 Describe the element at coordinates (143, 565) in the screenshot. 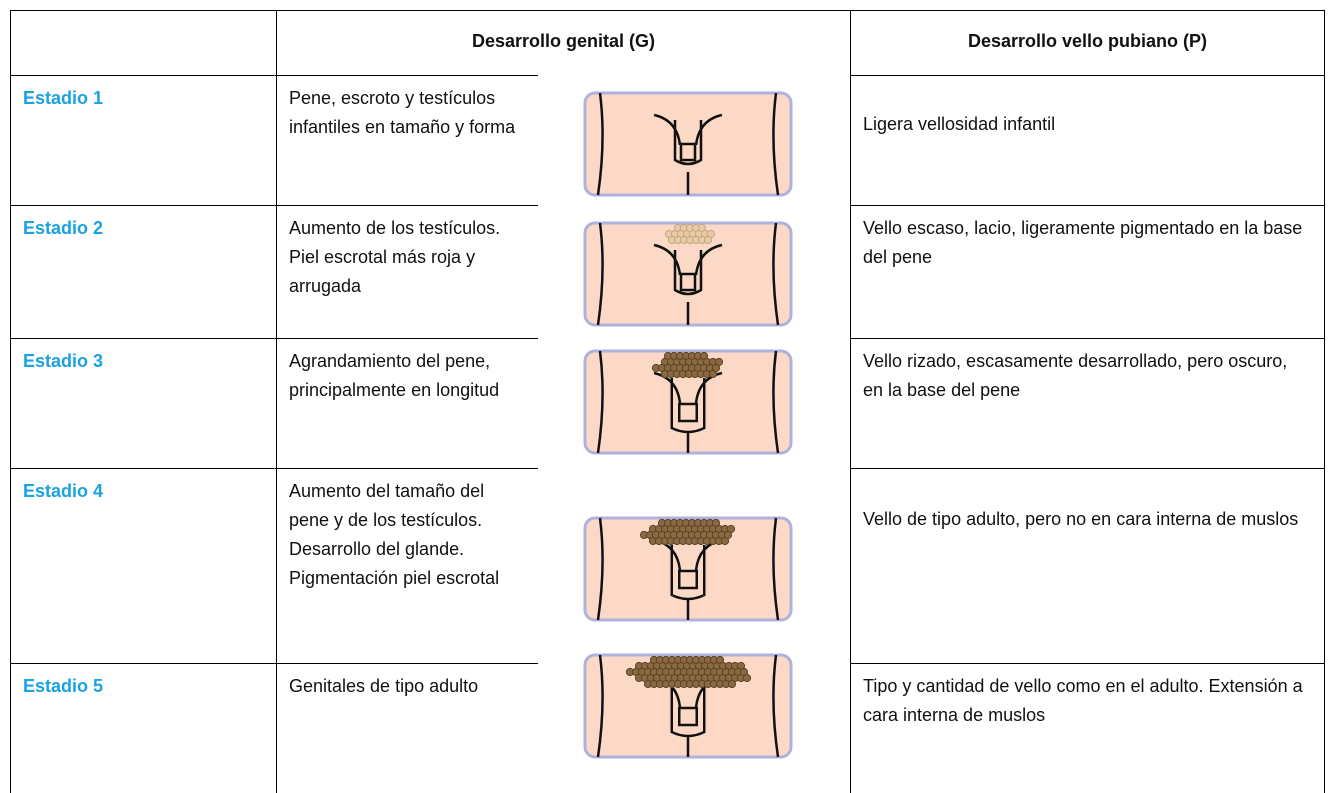

I see `stage-label: Estadio 4` at that location.